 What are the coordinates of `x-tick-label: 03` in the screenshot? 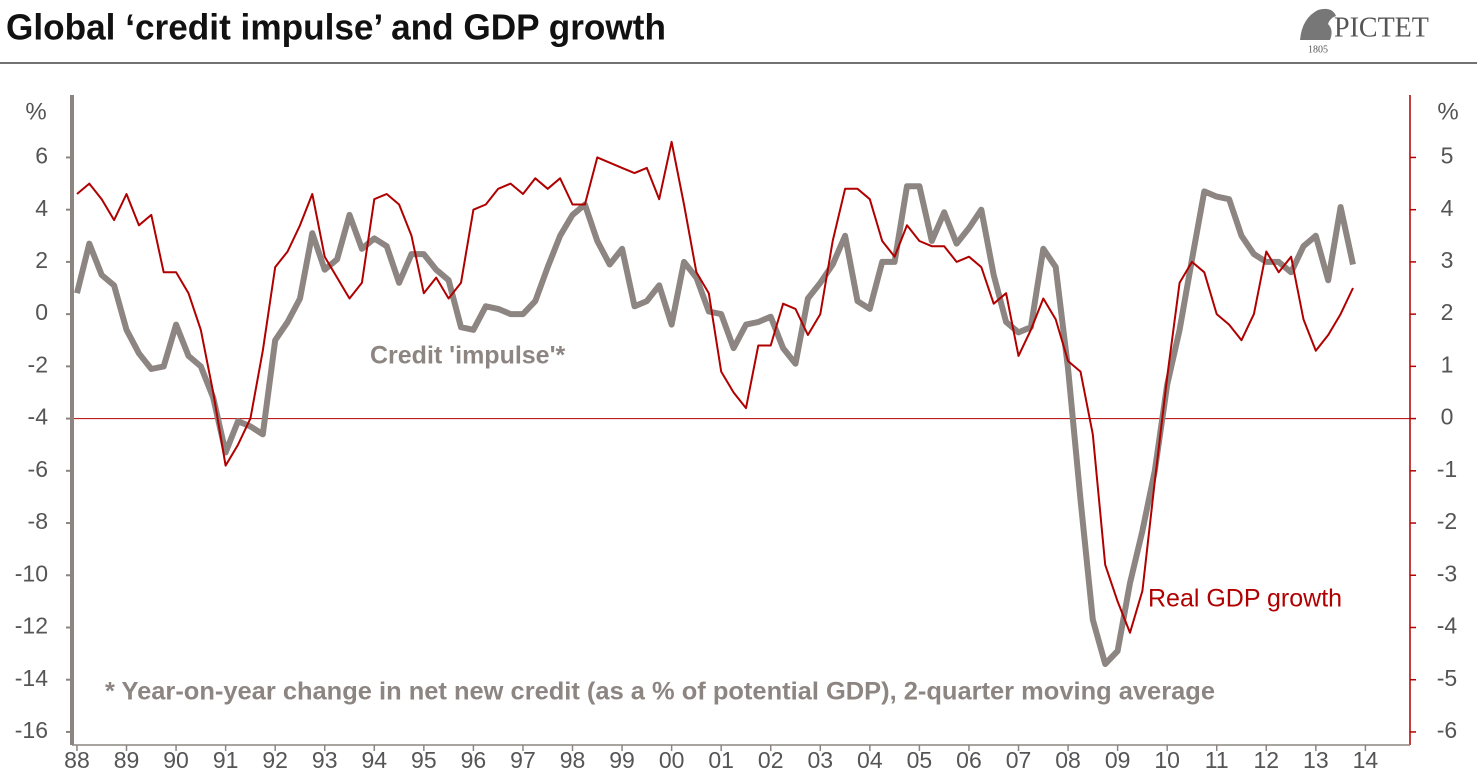 It's located at (820, 760).